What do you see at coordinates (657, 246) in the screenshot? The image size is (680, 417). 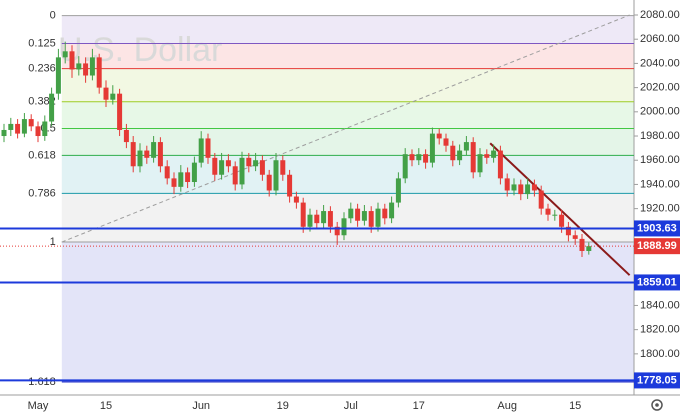 I see `last-price-tag` at bounding box center [657, 246].